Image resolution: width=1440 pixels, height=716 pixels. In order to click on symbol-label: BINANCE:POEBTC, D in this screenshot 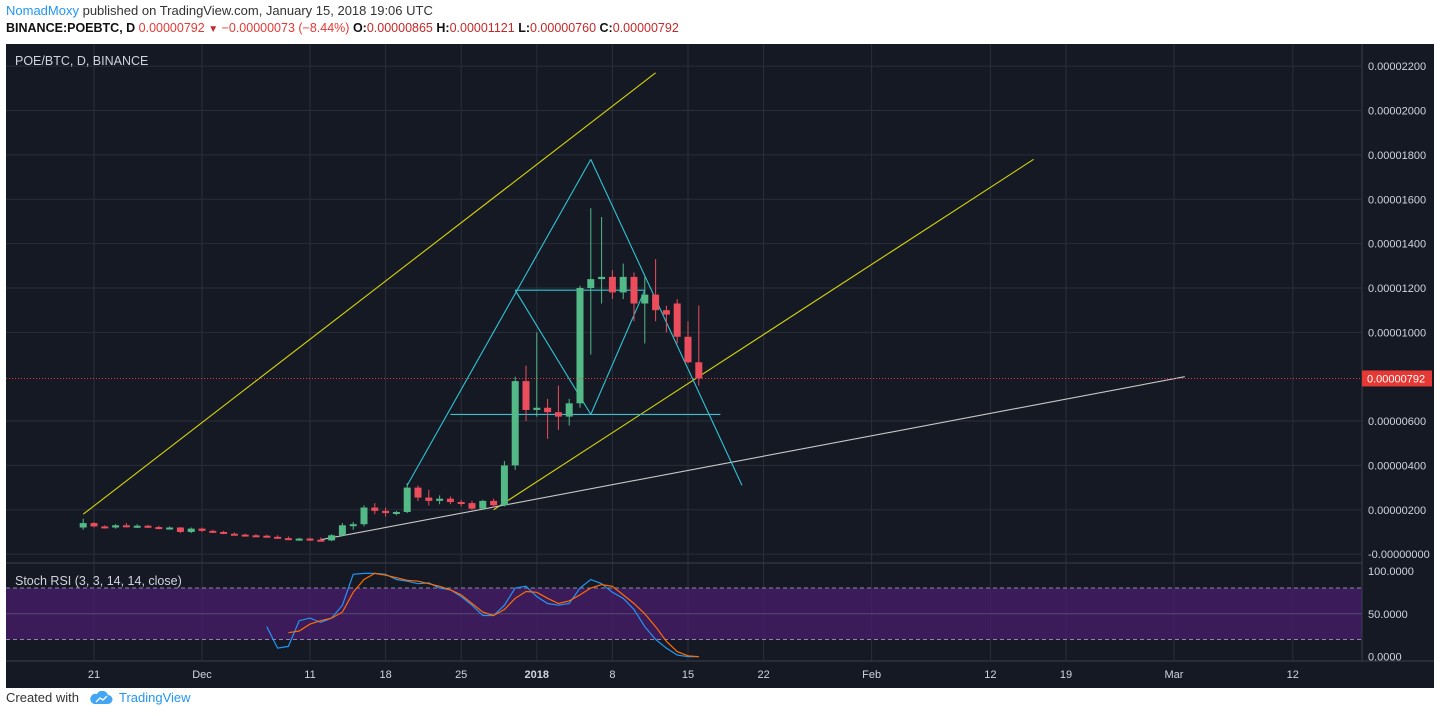, I will do `click(71, 28)`.